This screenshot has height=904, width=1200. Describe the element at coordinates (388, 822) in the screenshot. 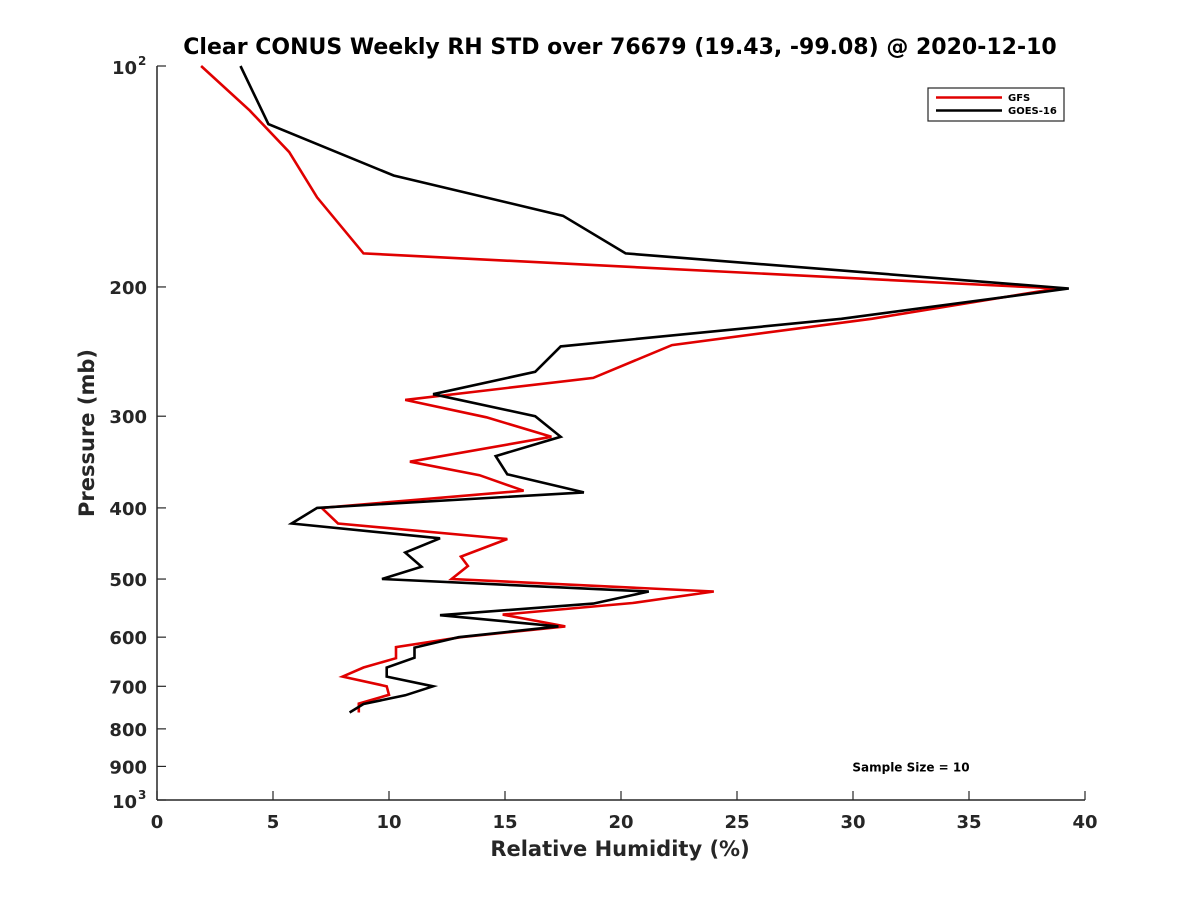

I see `x-tick-label: 10` at that location.